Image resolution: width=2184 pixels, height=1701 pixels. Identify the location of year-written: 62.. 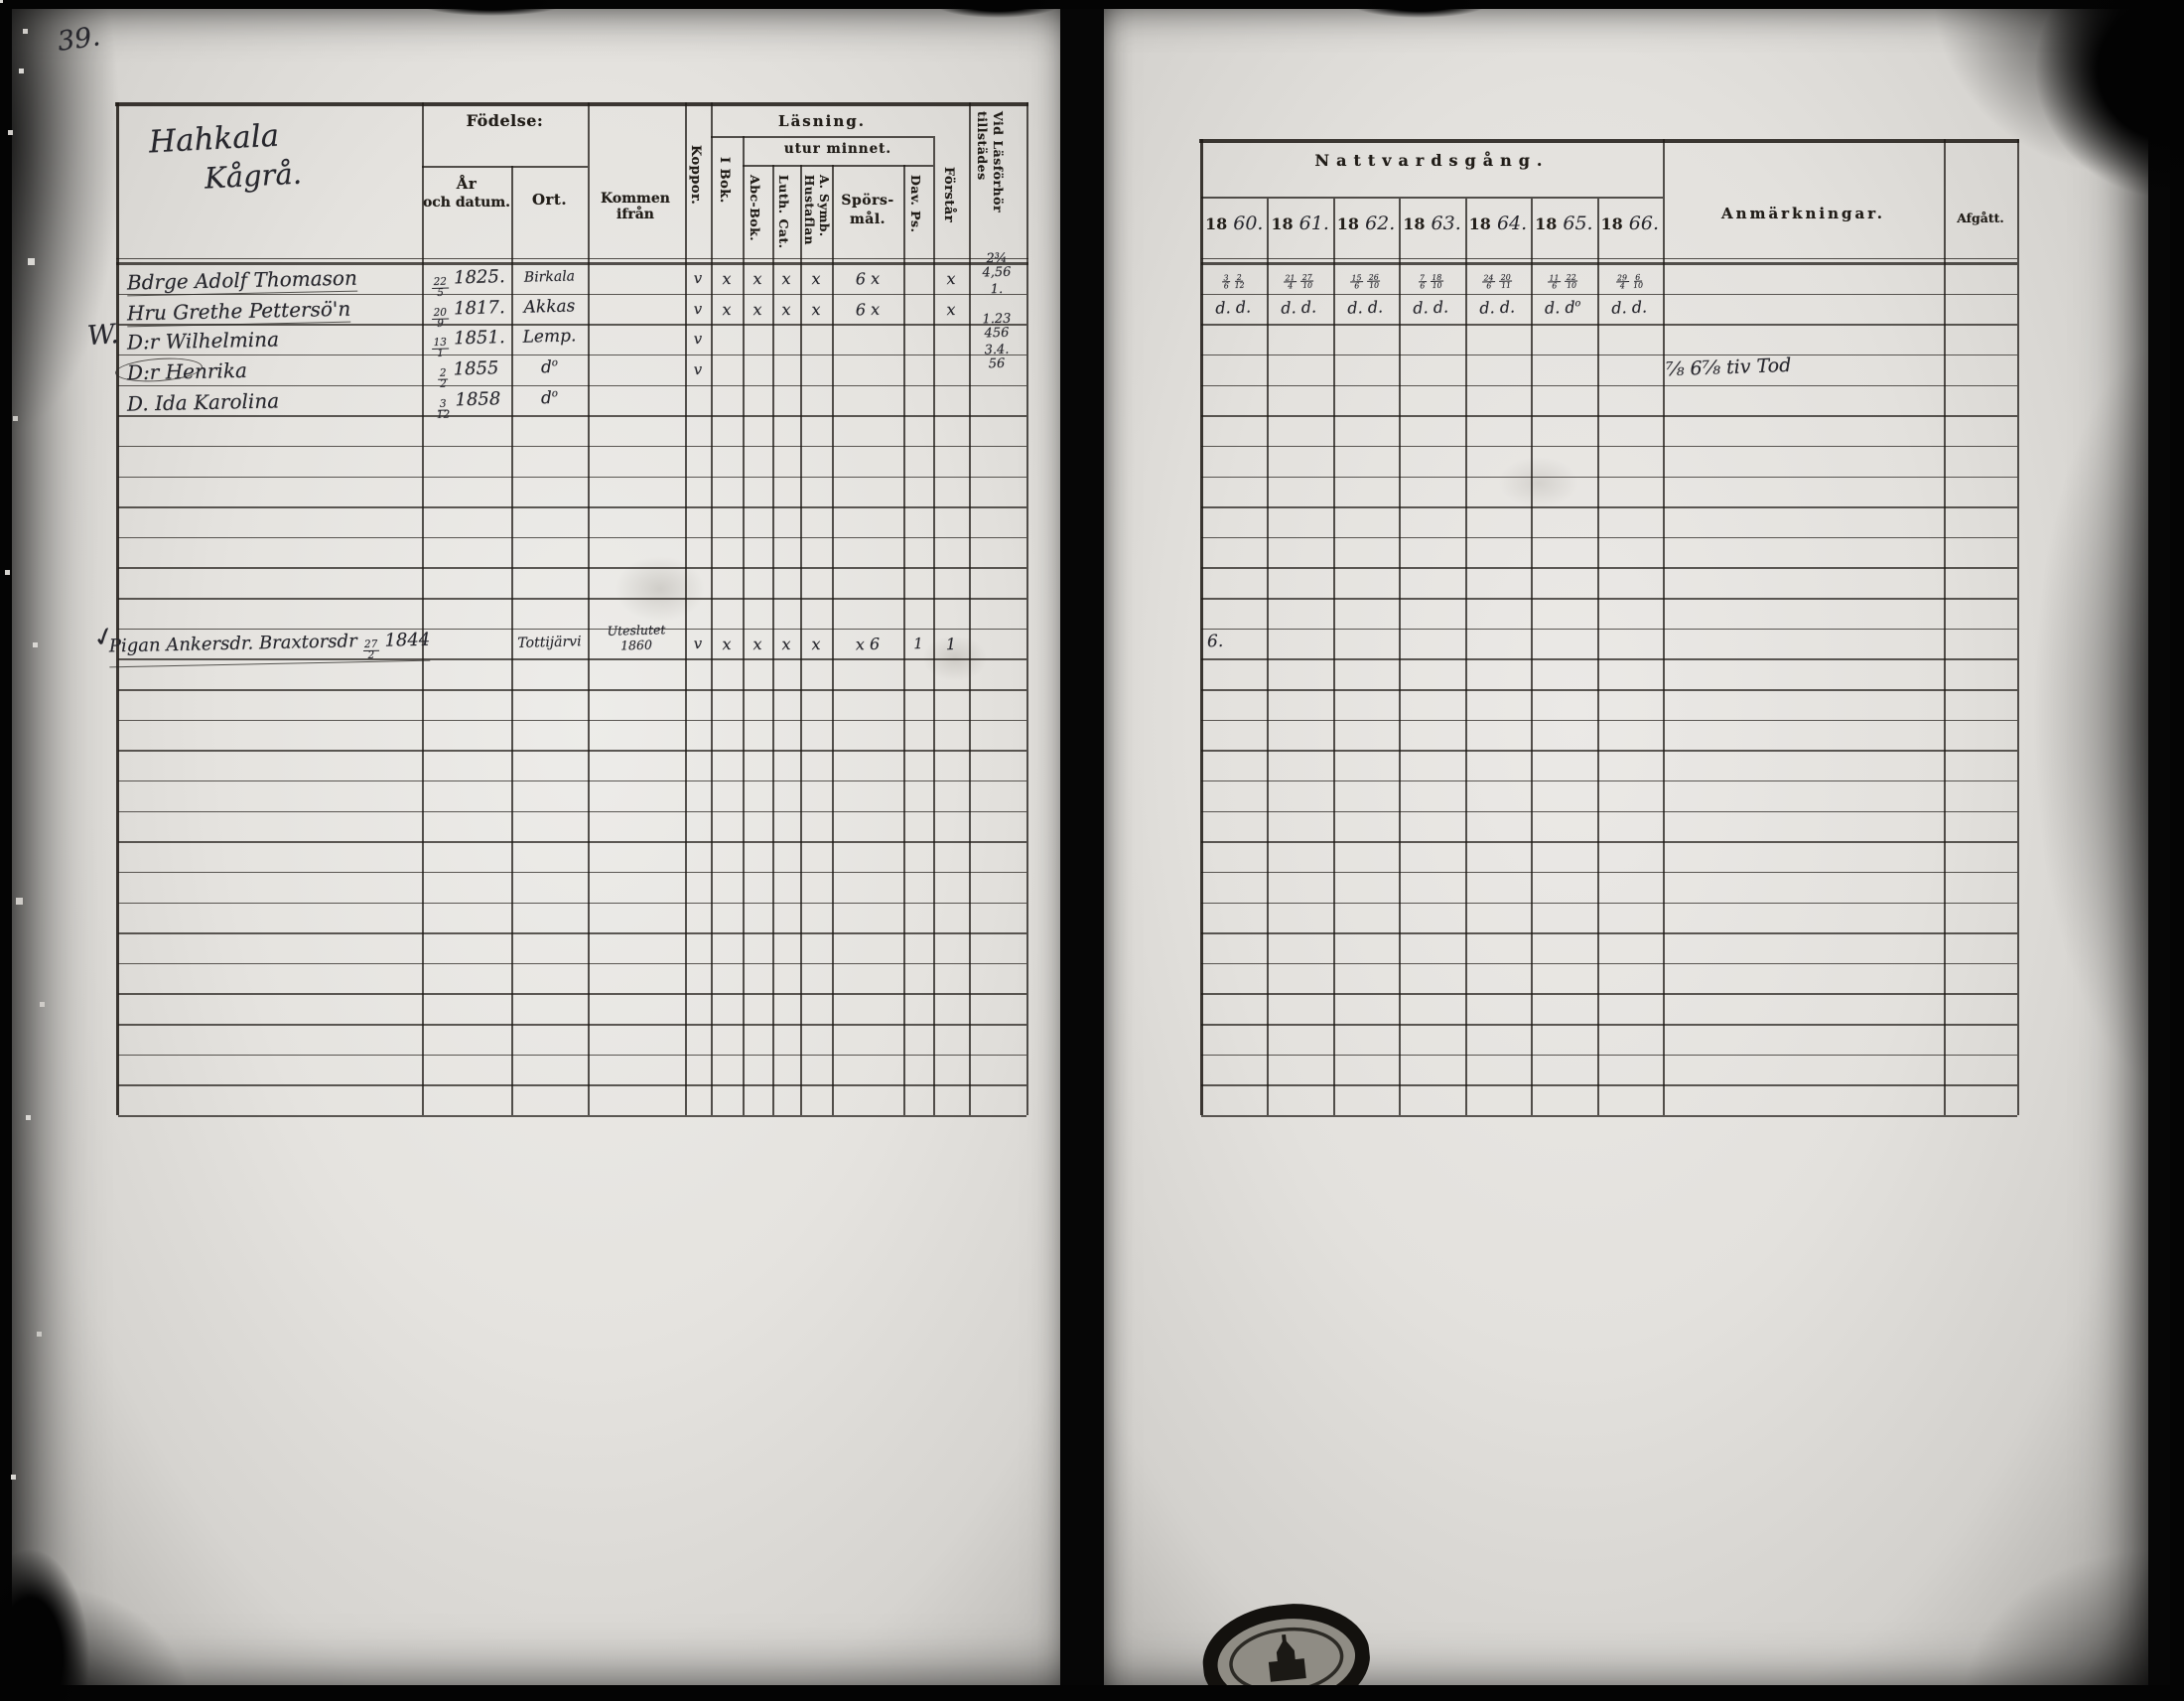
(1377, 223).